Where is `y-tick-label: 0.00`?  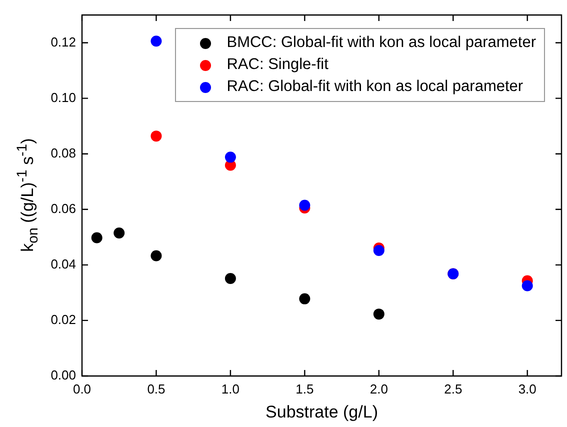 y-tick-label: 0.00 is located at coordinates (63, 375).